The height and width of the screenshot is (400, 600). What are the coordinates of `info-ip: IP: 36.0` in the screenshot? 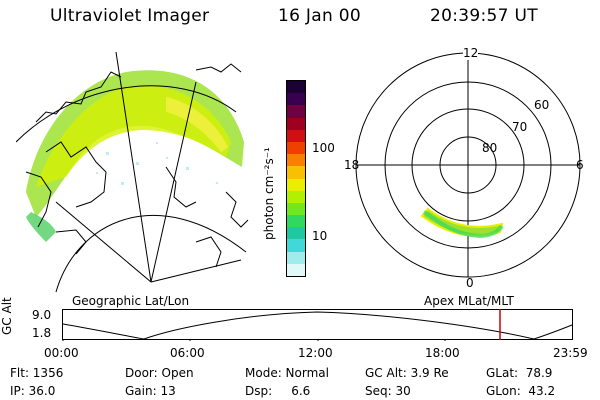 It's located at (33, 391).